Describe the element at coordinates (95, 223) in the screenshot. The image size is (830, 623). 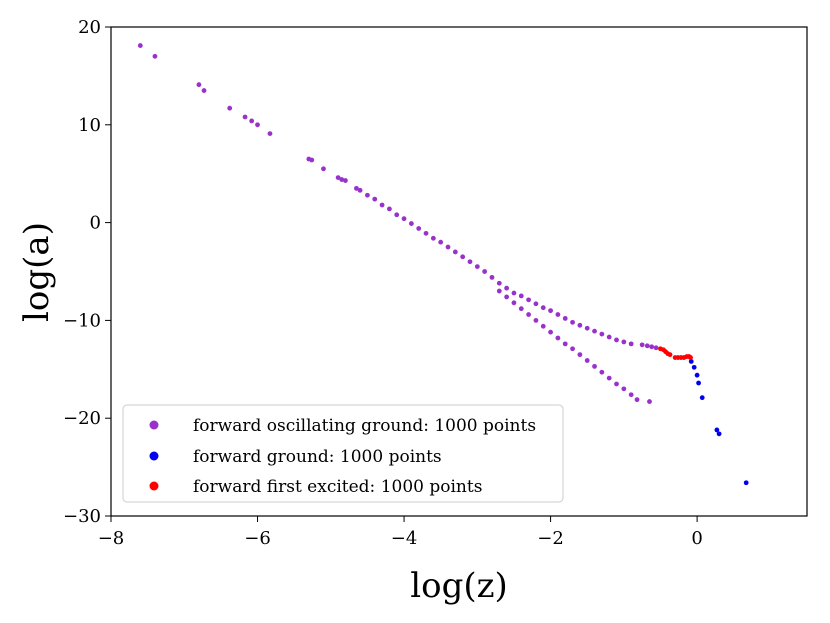
I see `y-tick-label: 0` at that location.